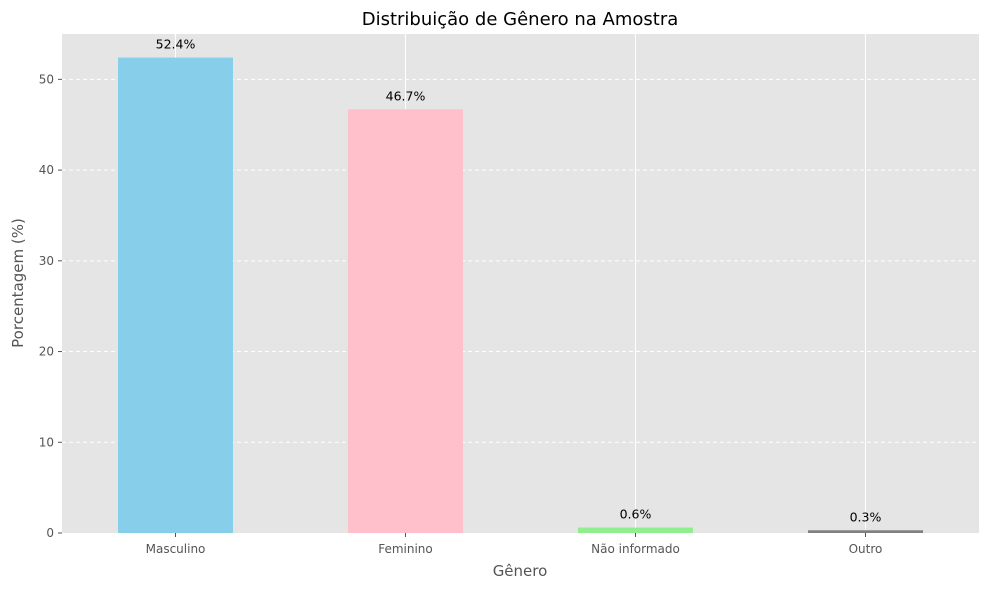  I want to click on x-tick-label: Masculino, so click(176, 549).